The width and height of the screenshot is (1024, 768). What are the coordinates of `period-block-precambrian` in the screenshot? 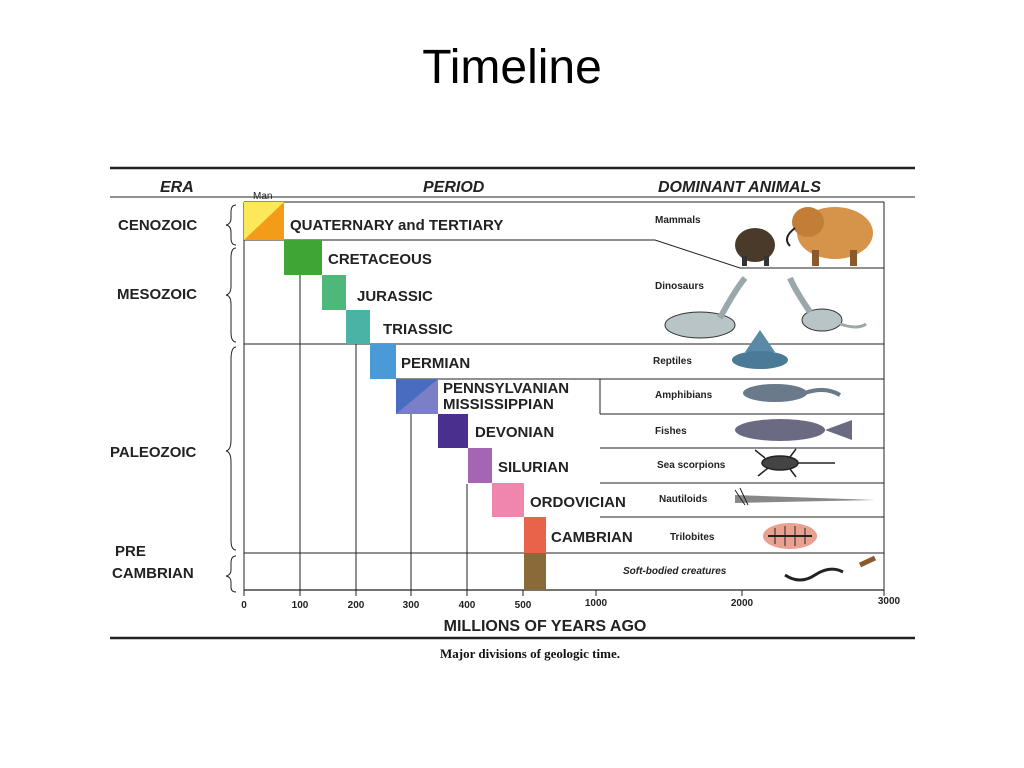 It's located at (535, 571).